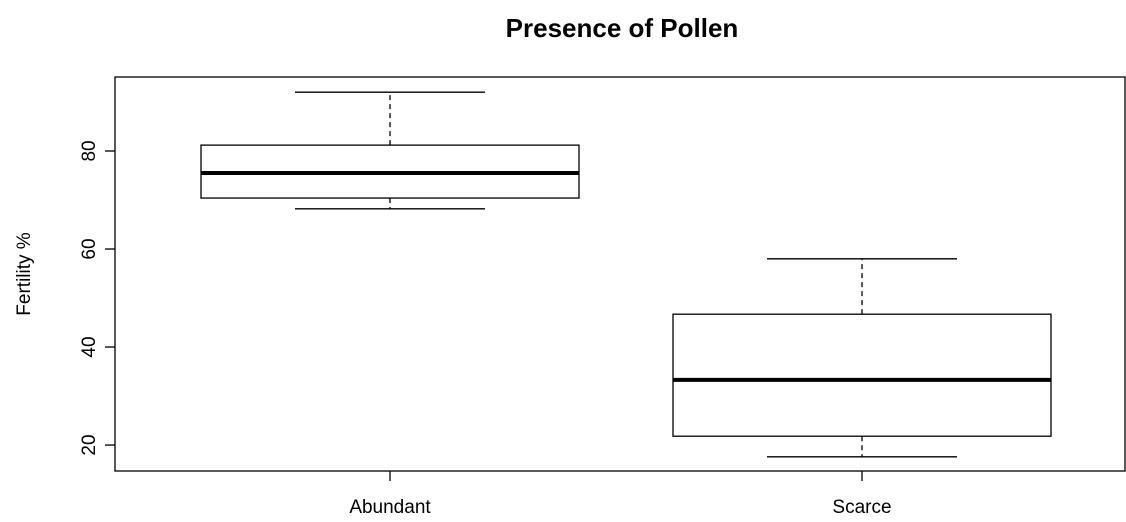 Image resolution: width=1126 pixels, height=522 pixels. I want to click on y-tick-label: 80, so click(89, 150).